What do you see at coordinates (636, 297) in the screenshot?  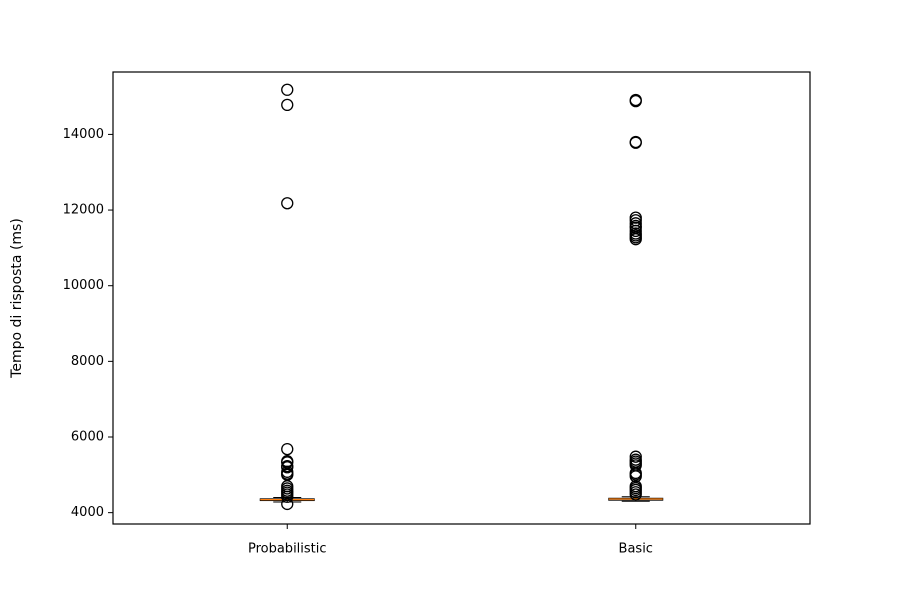 I see `box-group-basic` at bounding box center [636, 297].